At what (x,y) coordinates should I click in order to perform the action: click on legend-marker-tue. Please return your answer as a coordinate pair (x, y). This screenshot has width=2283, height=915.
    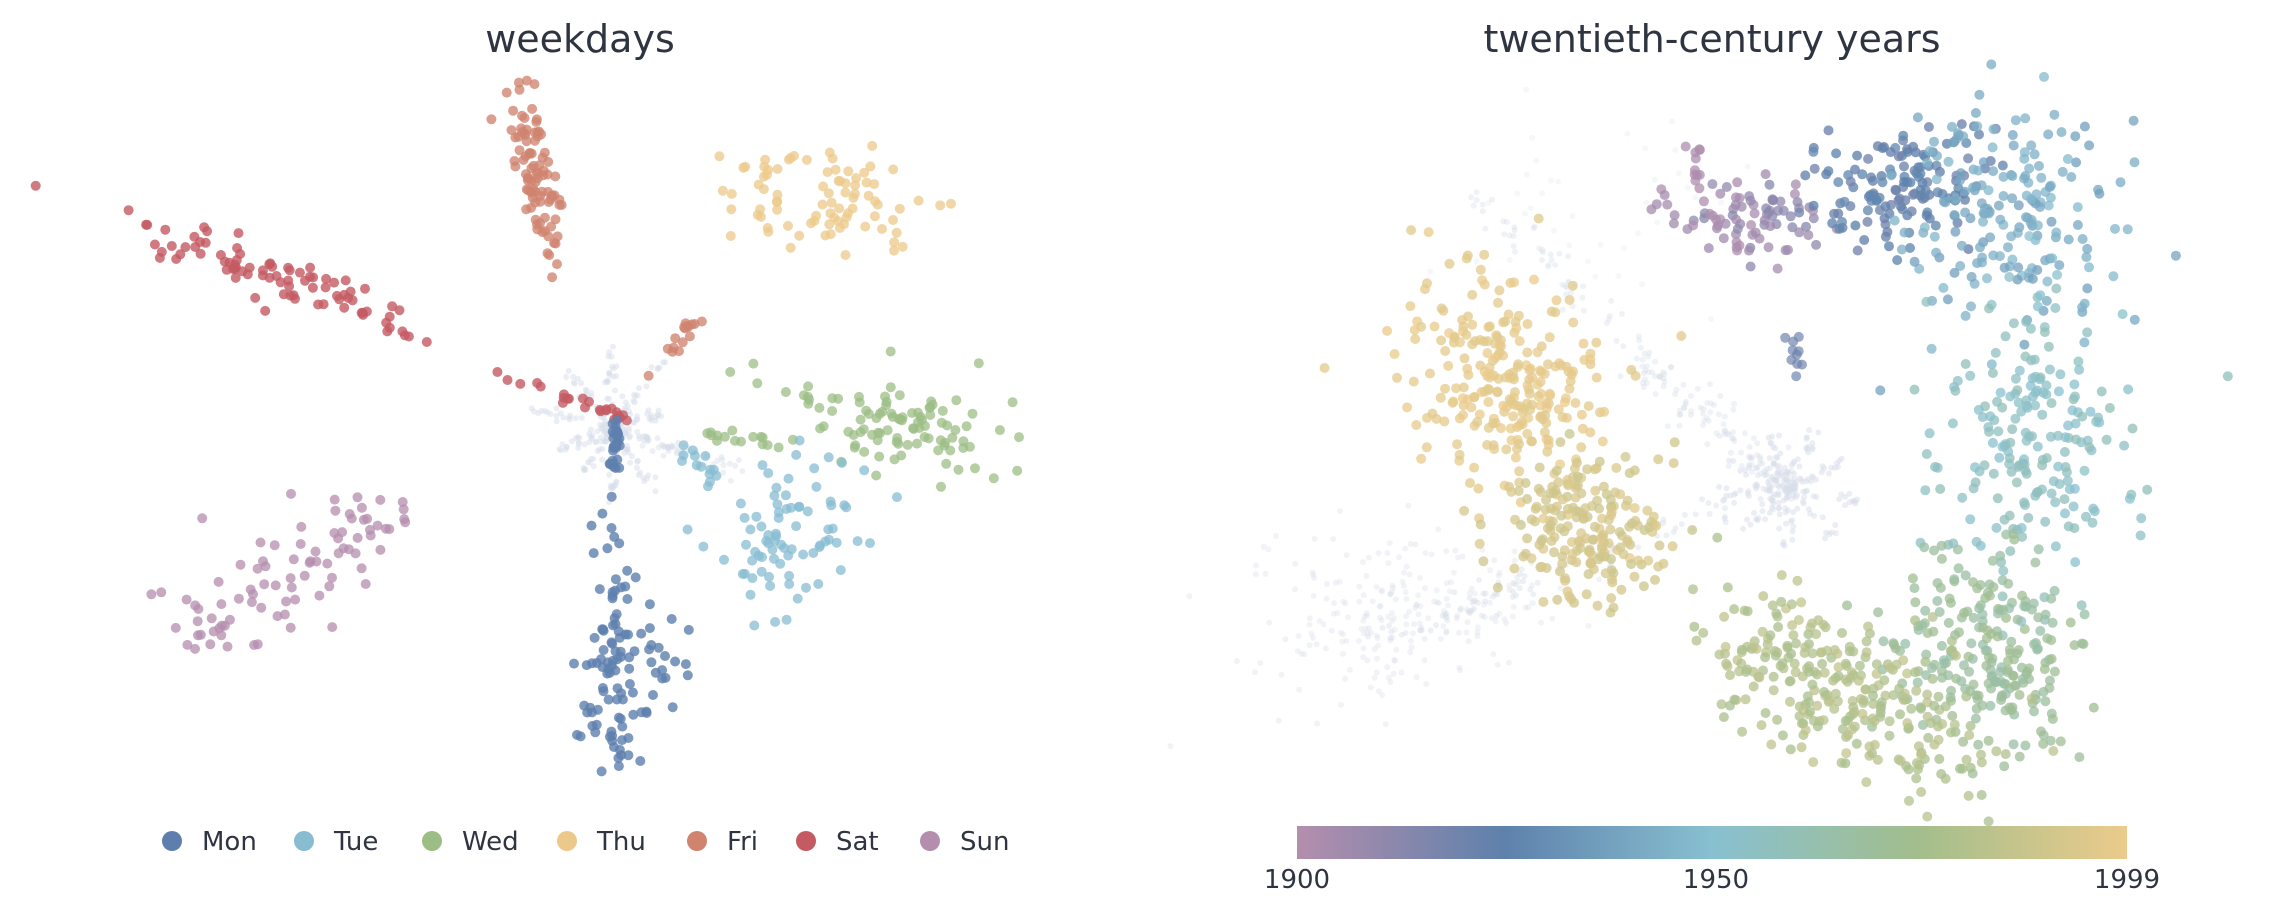
    Looking at the image, I should click on (304, 841).